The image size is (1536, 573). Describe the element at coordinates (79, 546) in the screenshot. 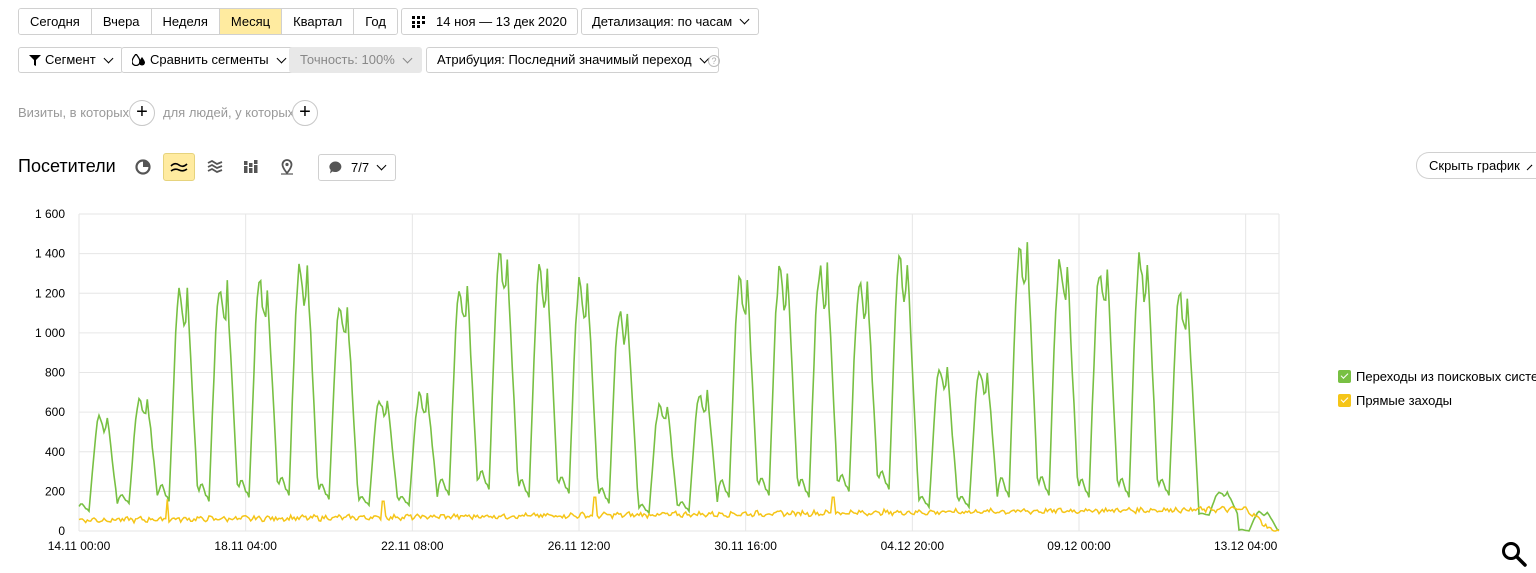

I see `x-tick-label: 14.11 00:00` at that location.